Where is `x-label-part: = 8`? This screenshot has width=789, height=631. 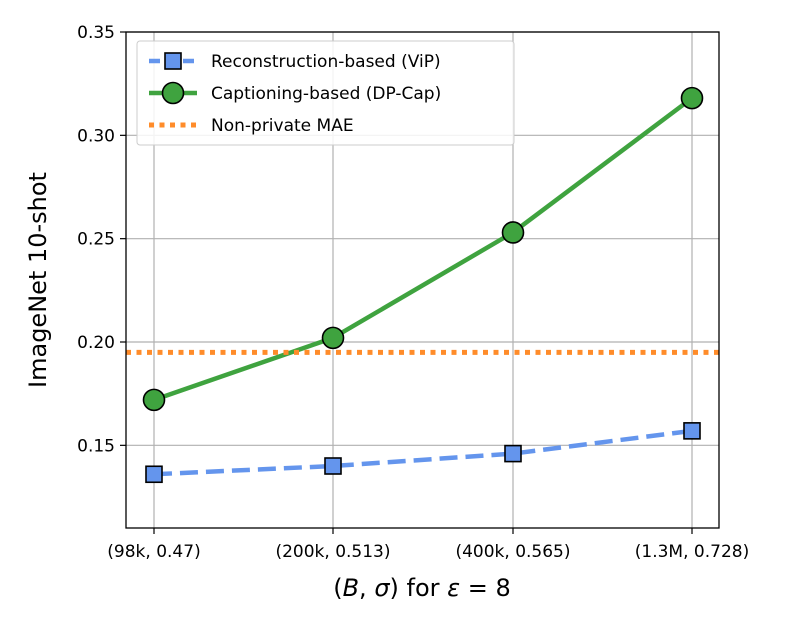
x-label-part: = 8 is located at coordinates (485, 588).